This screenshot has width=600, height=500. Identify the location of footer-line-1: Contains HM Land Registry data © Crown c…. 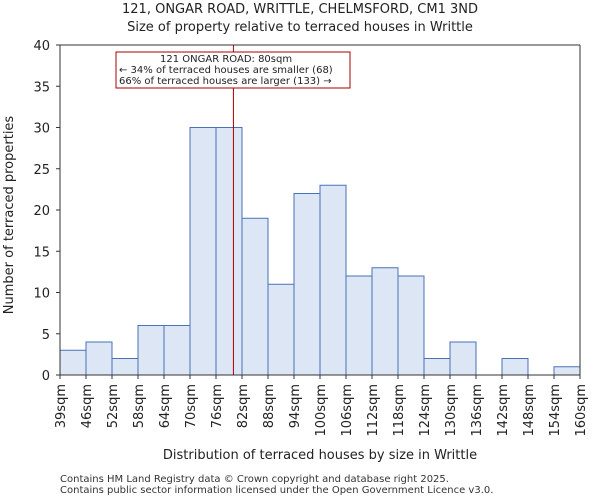
(254, 479).